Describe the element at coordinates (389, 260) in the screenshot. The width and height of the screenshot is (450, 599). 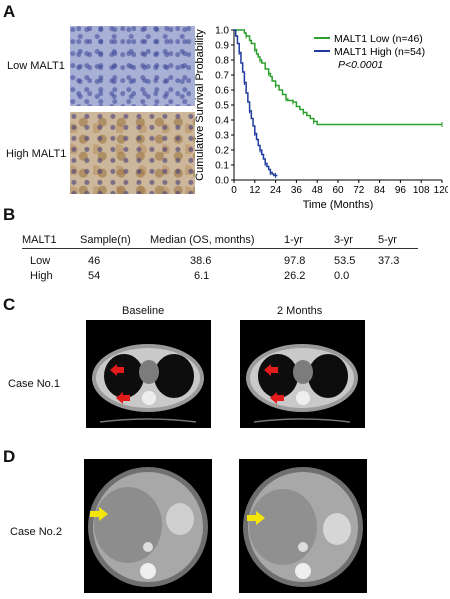
I see `table-cell: 37.3` at that location.